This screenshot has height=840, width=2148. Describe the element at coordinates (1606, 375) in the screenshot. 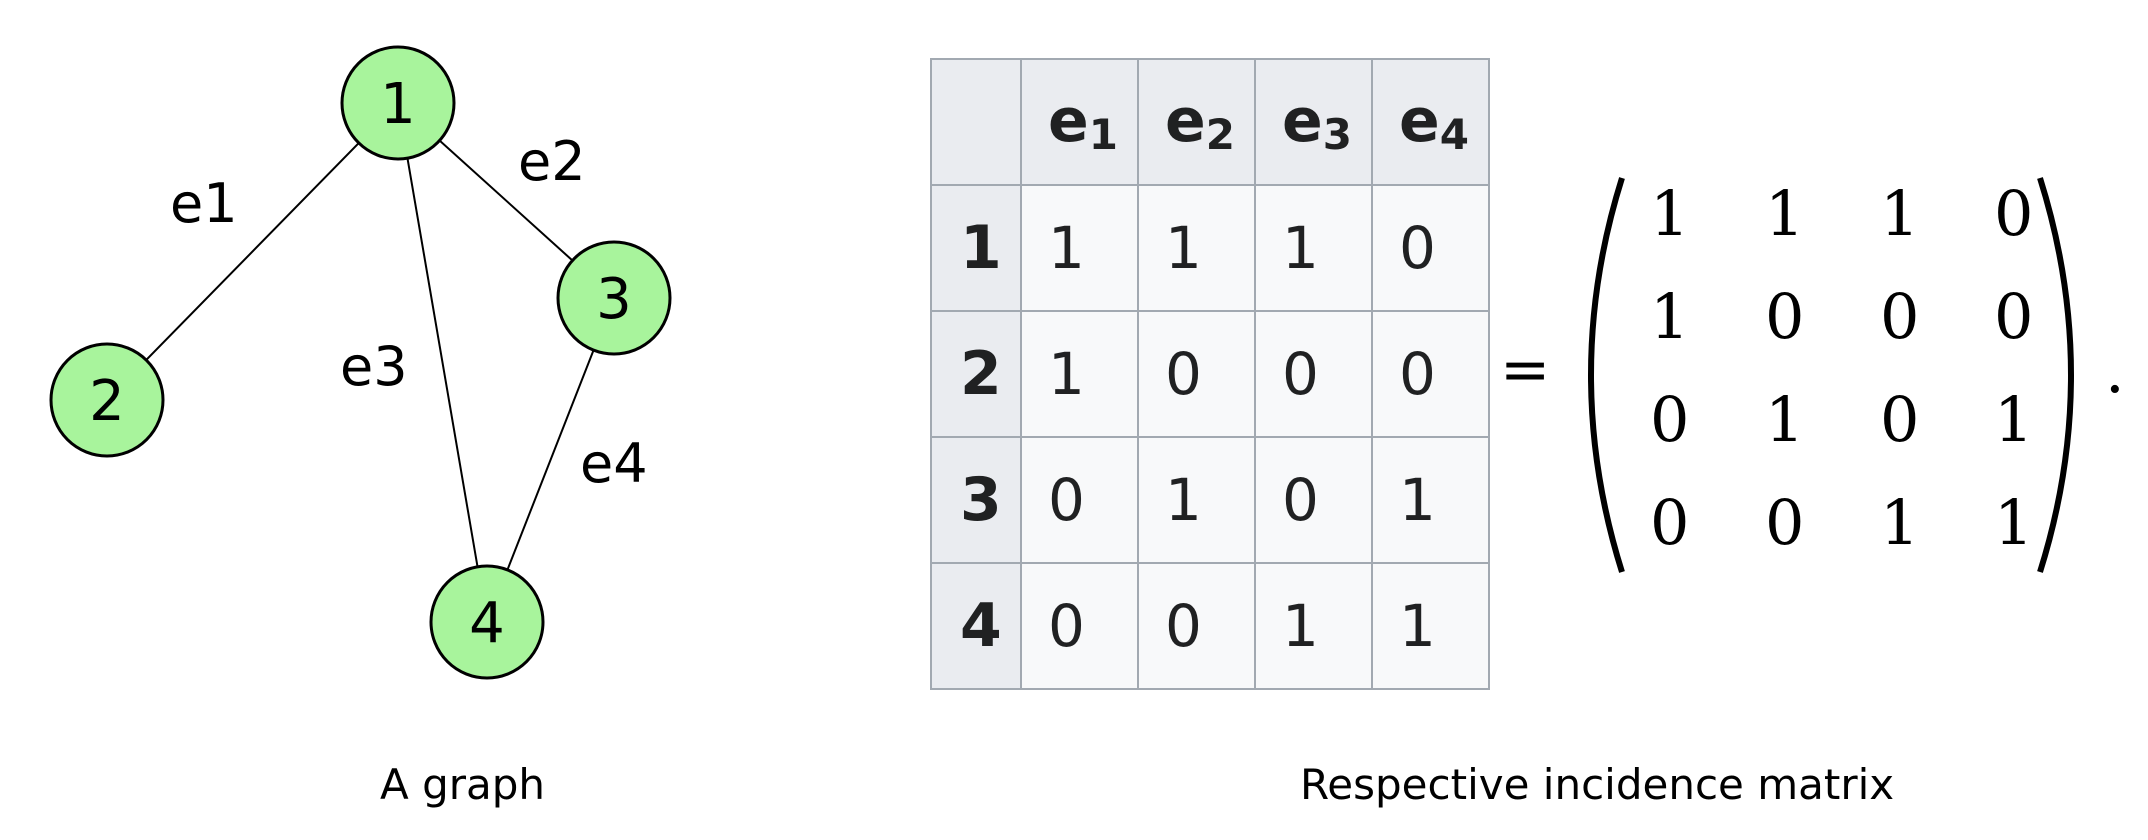

I see `left-parenthesis` at that location.